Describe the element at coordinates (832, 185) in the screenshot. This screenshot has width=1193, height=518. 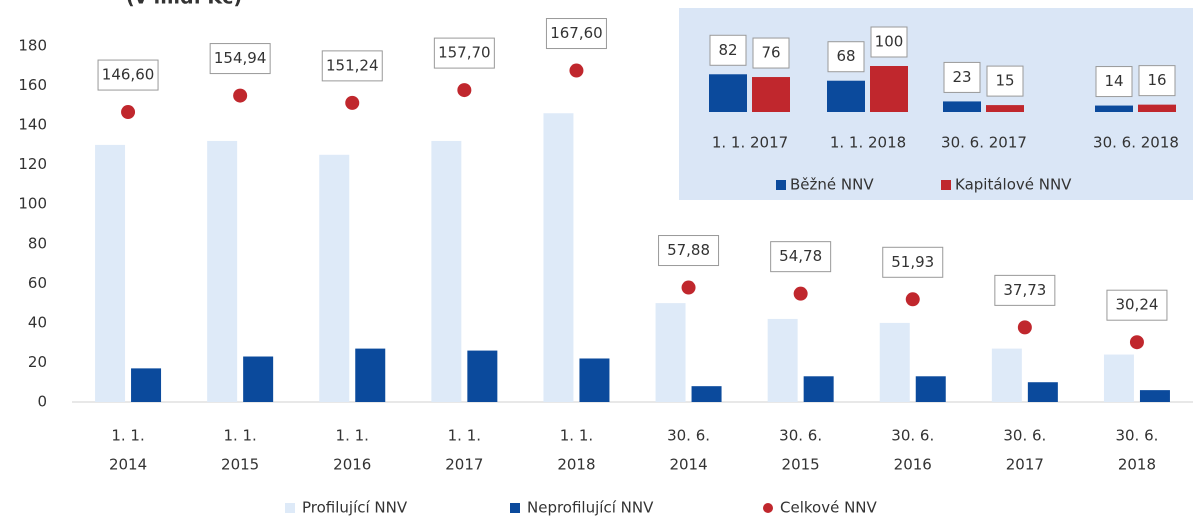
I see `legend-label: Běžné NNV` at that location.